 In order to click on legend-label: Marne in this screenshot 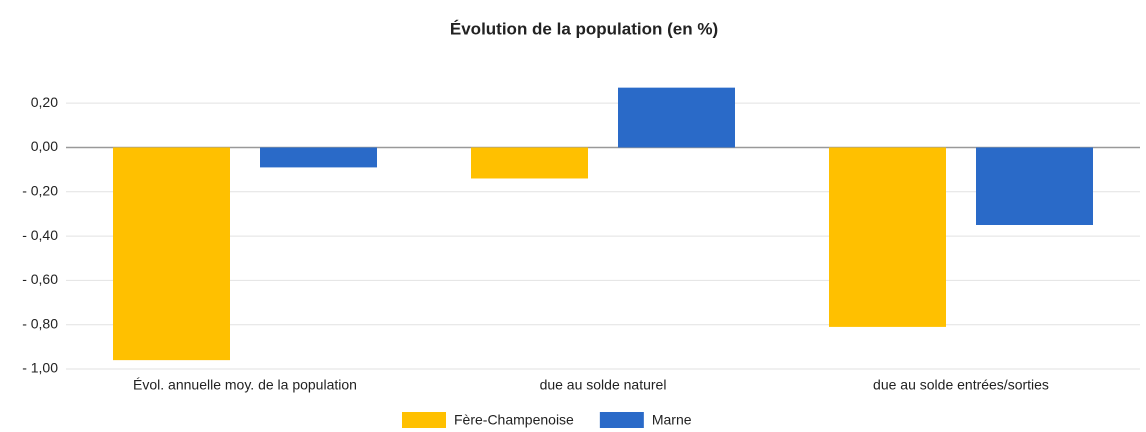, I will do `click(672, 420)`.